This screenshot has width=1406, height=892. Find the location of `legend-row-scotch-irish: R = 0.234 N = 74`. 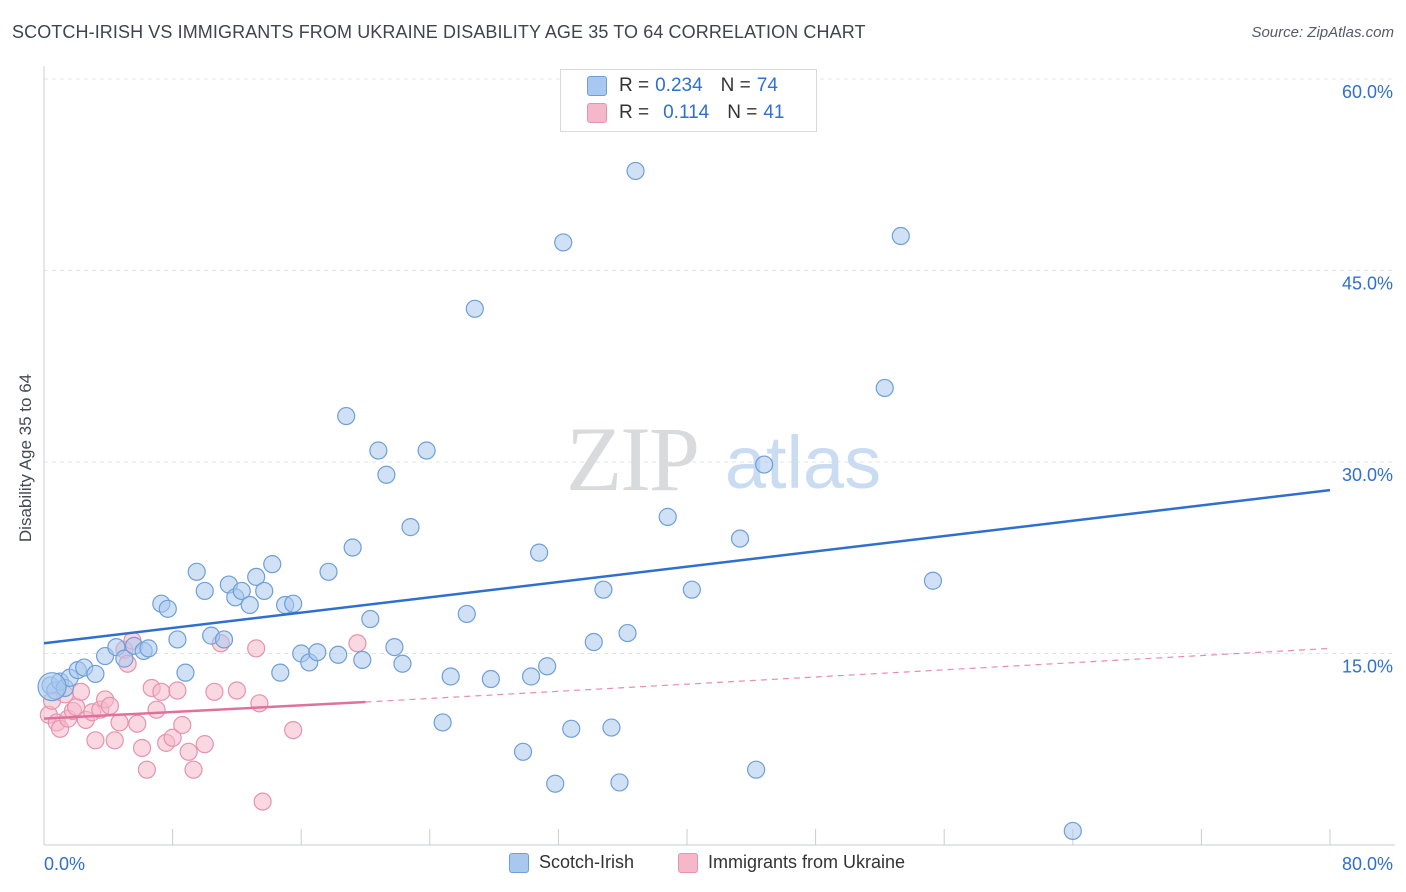

legend-row-scotch-irish: R = 0.234 N = 74 is located at coordinates (682, 86).